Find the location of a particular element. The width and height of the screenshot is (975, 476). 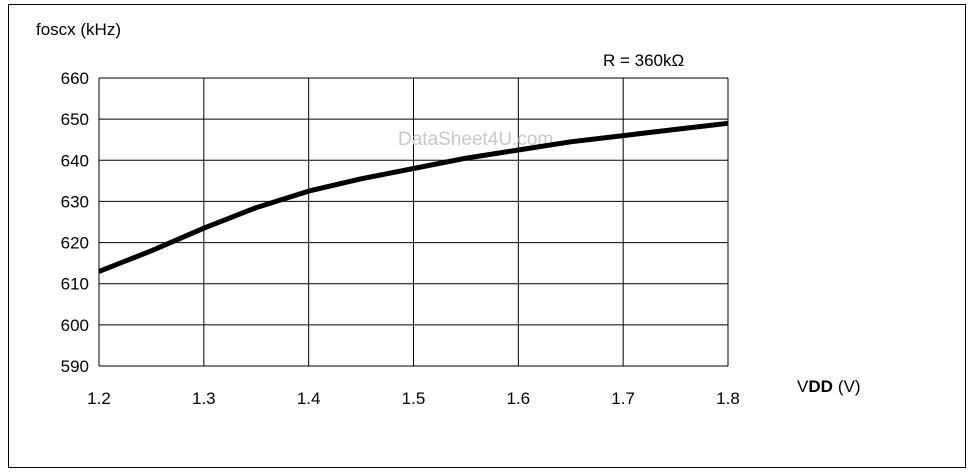

x-axis-title: VDD (V) is located at coordinates (829, 386).